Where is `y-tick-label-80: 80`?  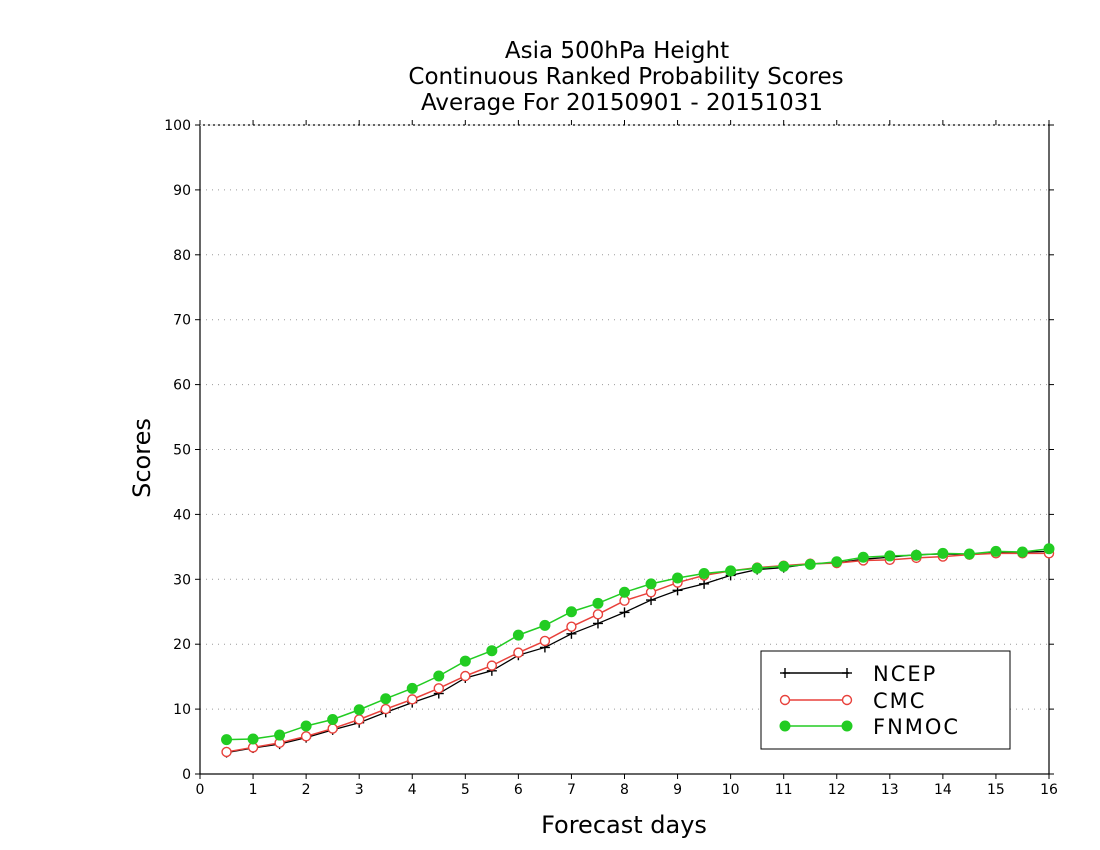
y-tick-label-80: 80 is located at coordinates (182, 256).